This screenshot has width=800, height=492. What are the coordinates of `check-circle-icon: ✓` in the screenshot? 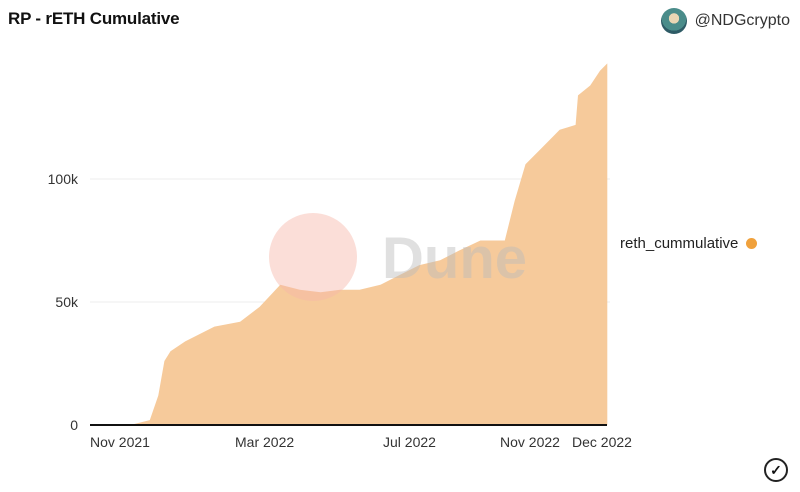 It's located at (776, 470).